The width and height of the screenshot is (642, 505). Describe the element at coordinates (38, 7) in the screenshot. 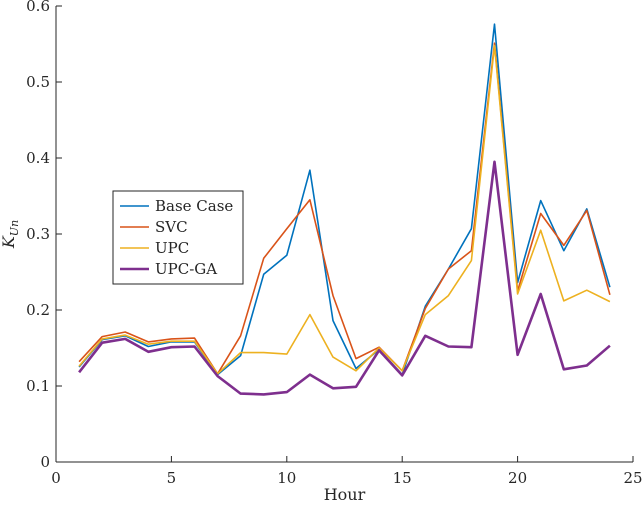

I see `y-tick-label: 0.6` at that location.